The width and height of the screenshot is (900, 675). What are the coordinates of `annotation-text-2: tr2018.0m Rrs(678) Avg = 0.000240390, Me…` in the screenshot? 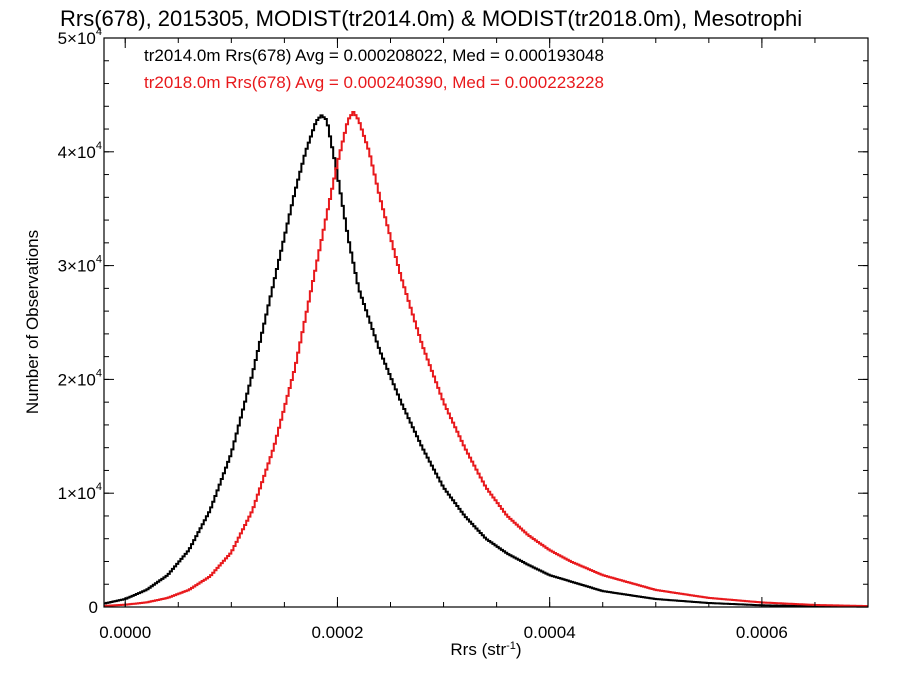 It's located at (374, 82).